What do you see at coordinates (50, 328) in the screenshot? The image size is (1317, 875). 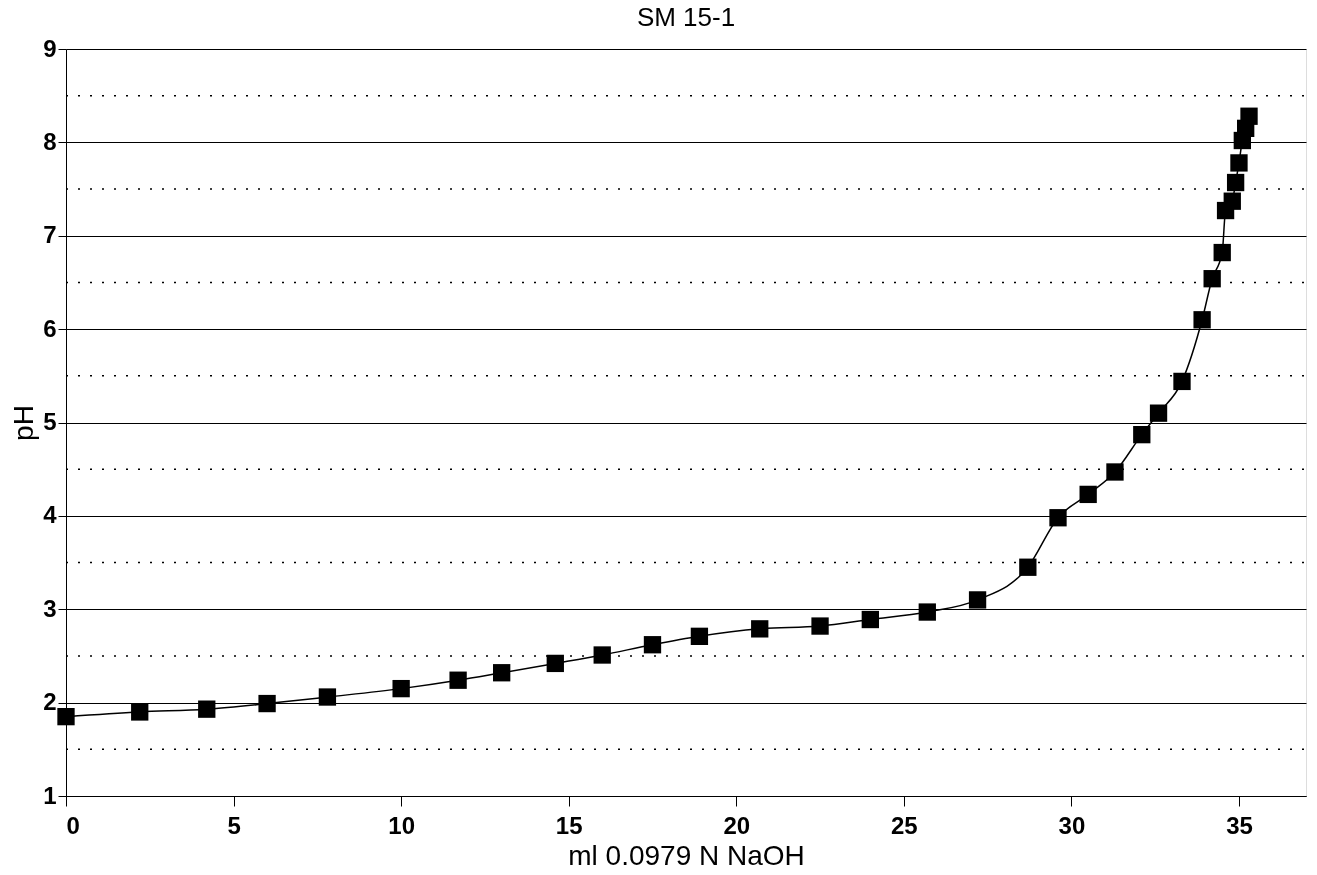 I see `y-tick-label: 6` at bounding box center [50, 328].